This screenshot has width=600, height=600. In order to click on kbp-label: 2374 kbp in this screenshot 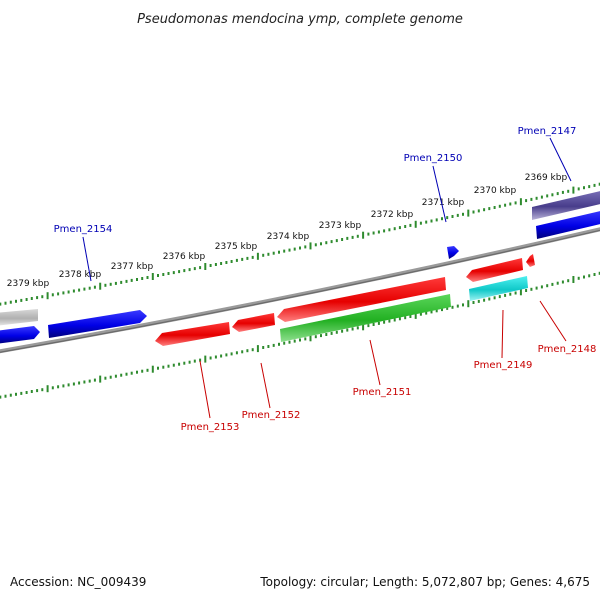, I will do `click(288, 237)`.